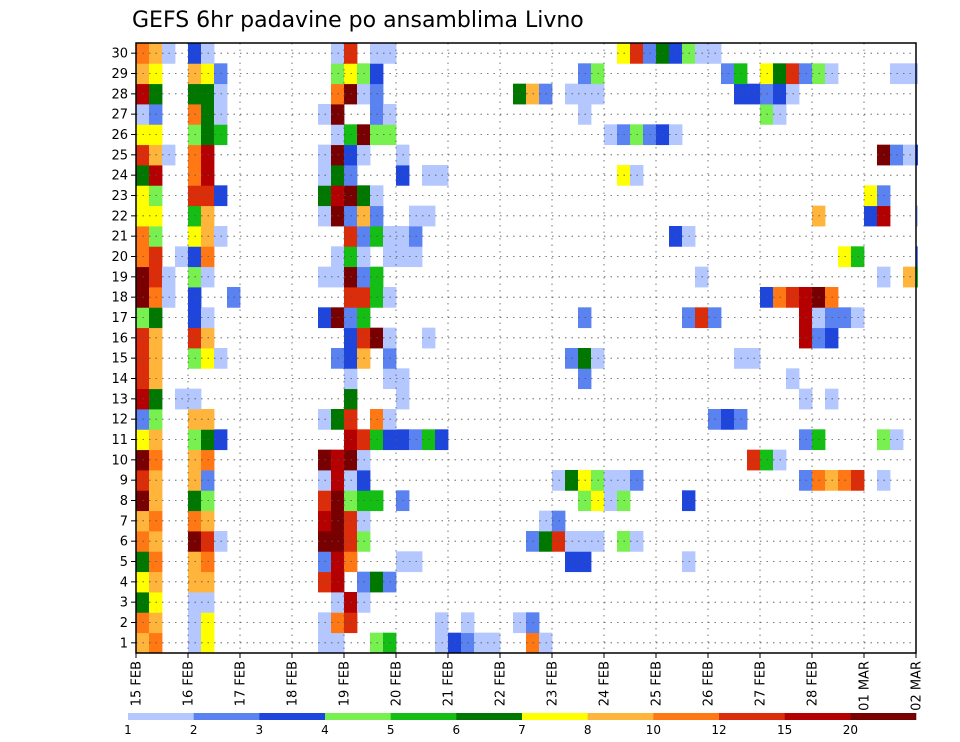 The height and width of the screenshot is (742, 960). What do you see at coordinates (709, 683) in the screenshot?
I see `x-tick-label: 26 FEB` at bounding box center [709, 683].